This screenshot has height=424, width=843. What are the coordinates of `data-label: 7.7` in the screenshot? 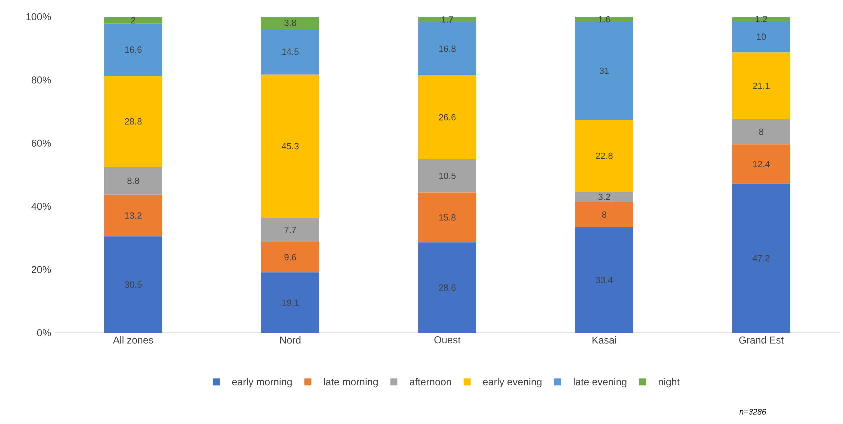 It's located at (290, 230).